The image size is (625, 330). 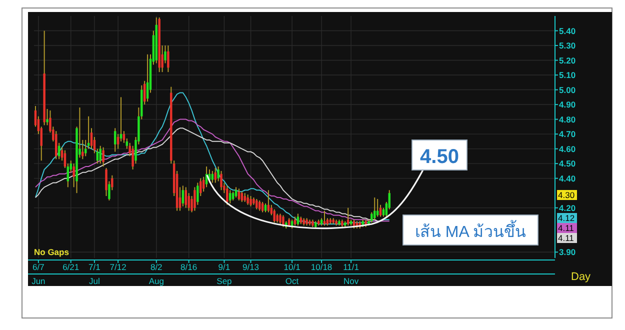 I want to click on text: 4.50, so click(x=439, y=157).